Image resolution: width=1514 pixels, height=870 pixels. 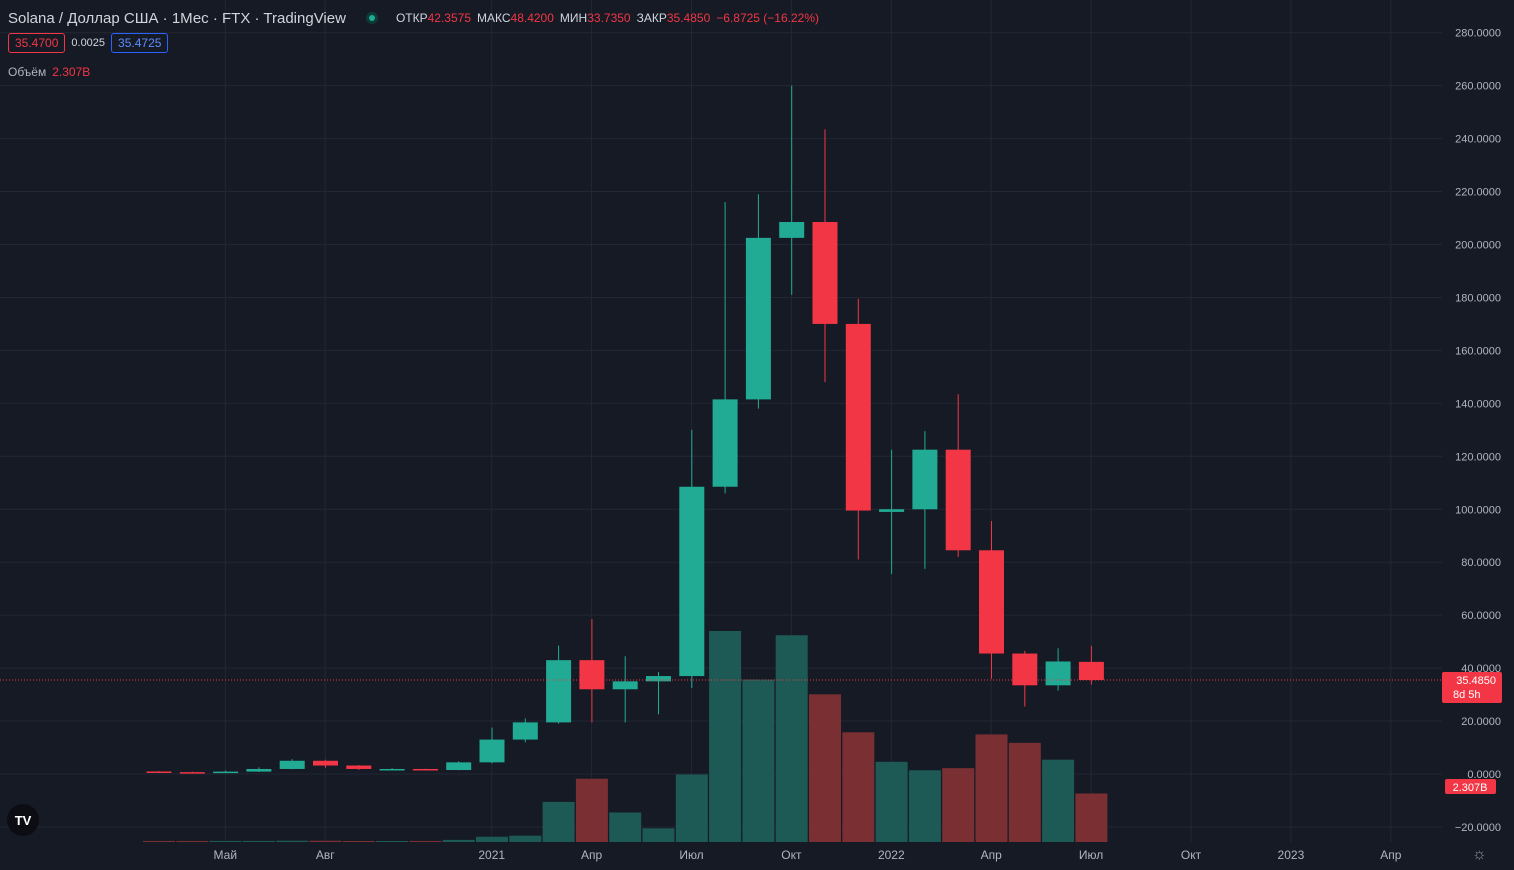 What do you see at coordinates (71, 72) in the screenshot?
I see `volume-value: 2.307B` at bounding box center [71, 72].